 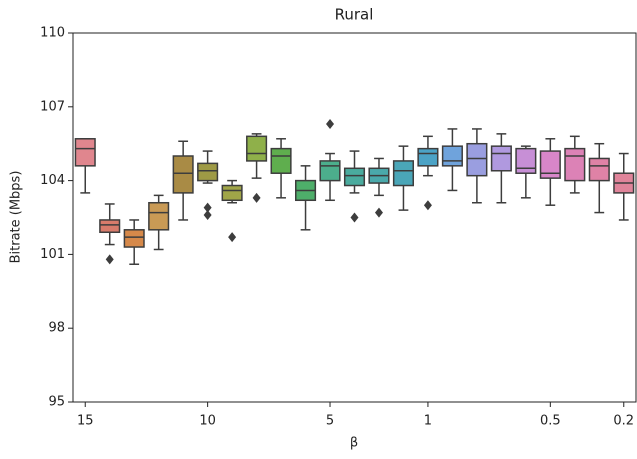 What do you see at coordinates (428, 421) in the screenshot?
I see `x-tick-label: 1` at bounding box center [428, 421].